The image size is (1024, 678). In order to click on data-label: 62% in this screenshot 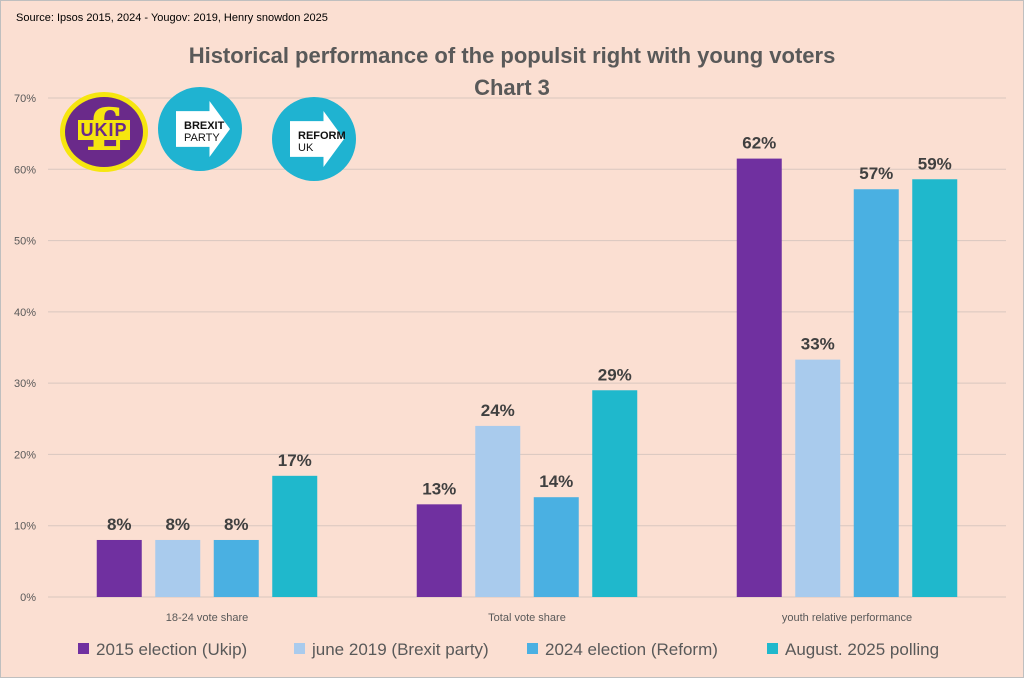, I will do `click(759, 143)`.